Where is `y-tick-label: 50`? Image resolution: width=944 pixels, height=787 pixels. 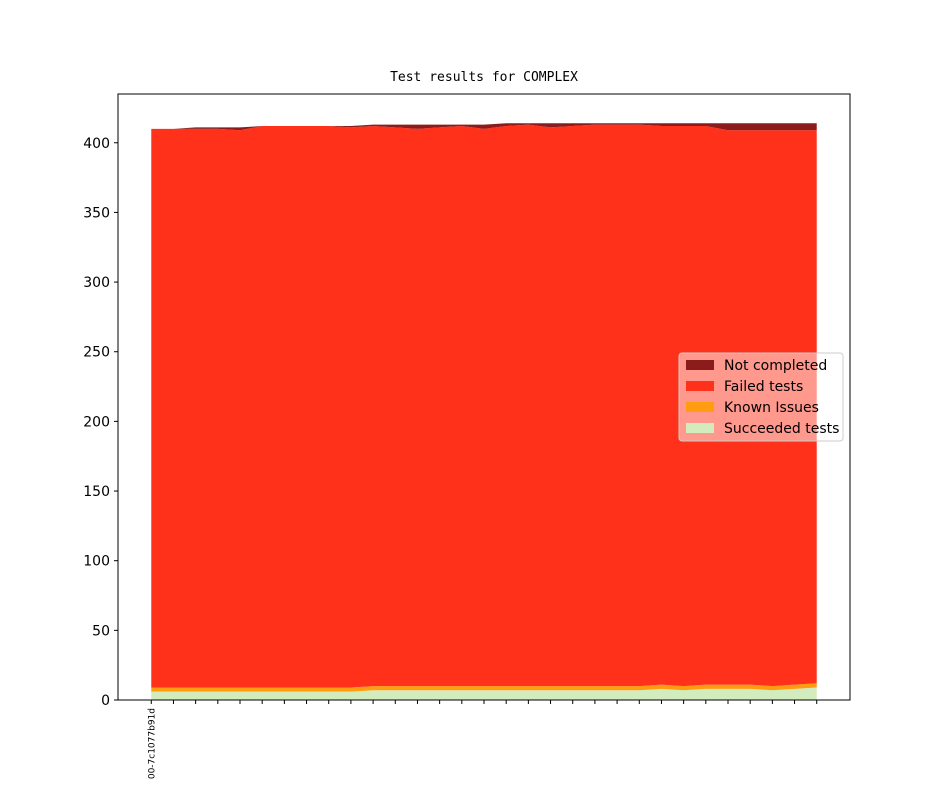 y-tick-label: 50 is located at coordinates (101, 631).